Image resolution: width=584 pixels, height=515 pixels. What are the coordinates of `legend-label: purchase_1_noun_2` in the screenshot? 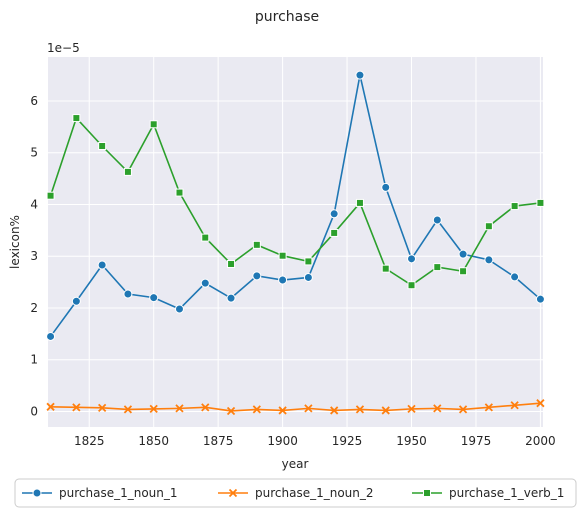 It's located at (314, 493).